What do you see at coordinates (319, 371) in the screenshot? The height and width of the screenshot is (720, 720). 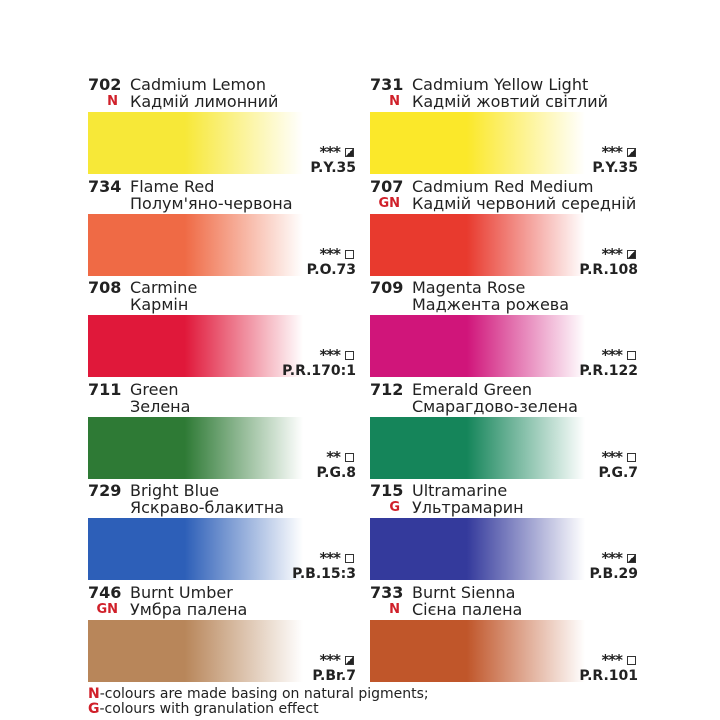 I see `pigment-code: P.R.170:1` at bounding box center [319, 371].